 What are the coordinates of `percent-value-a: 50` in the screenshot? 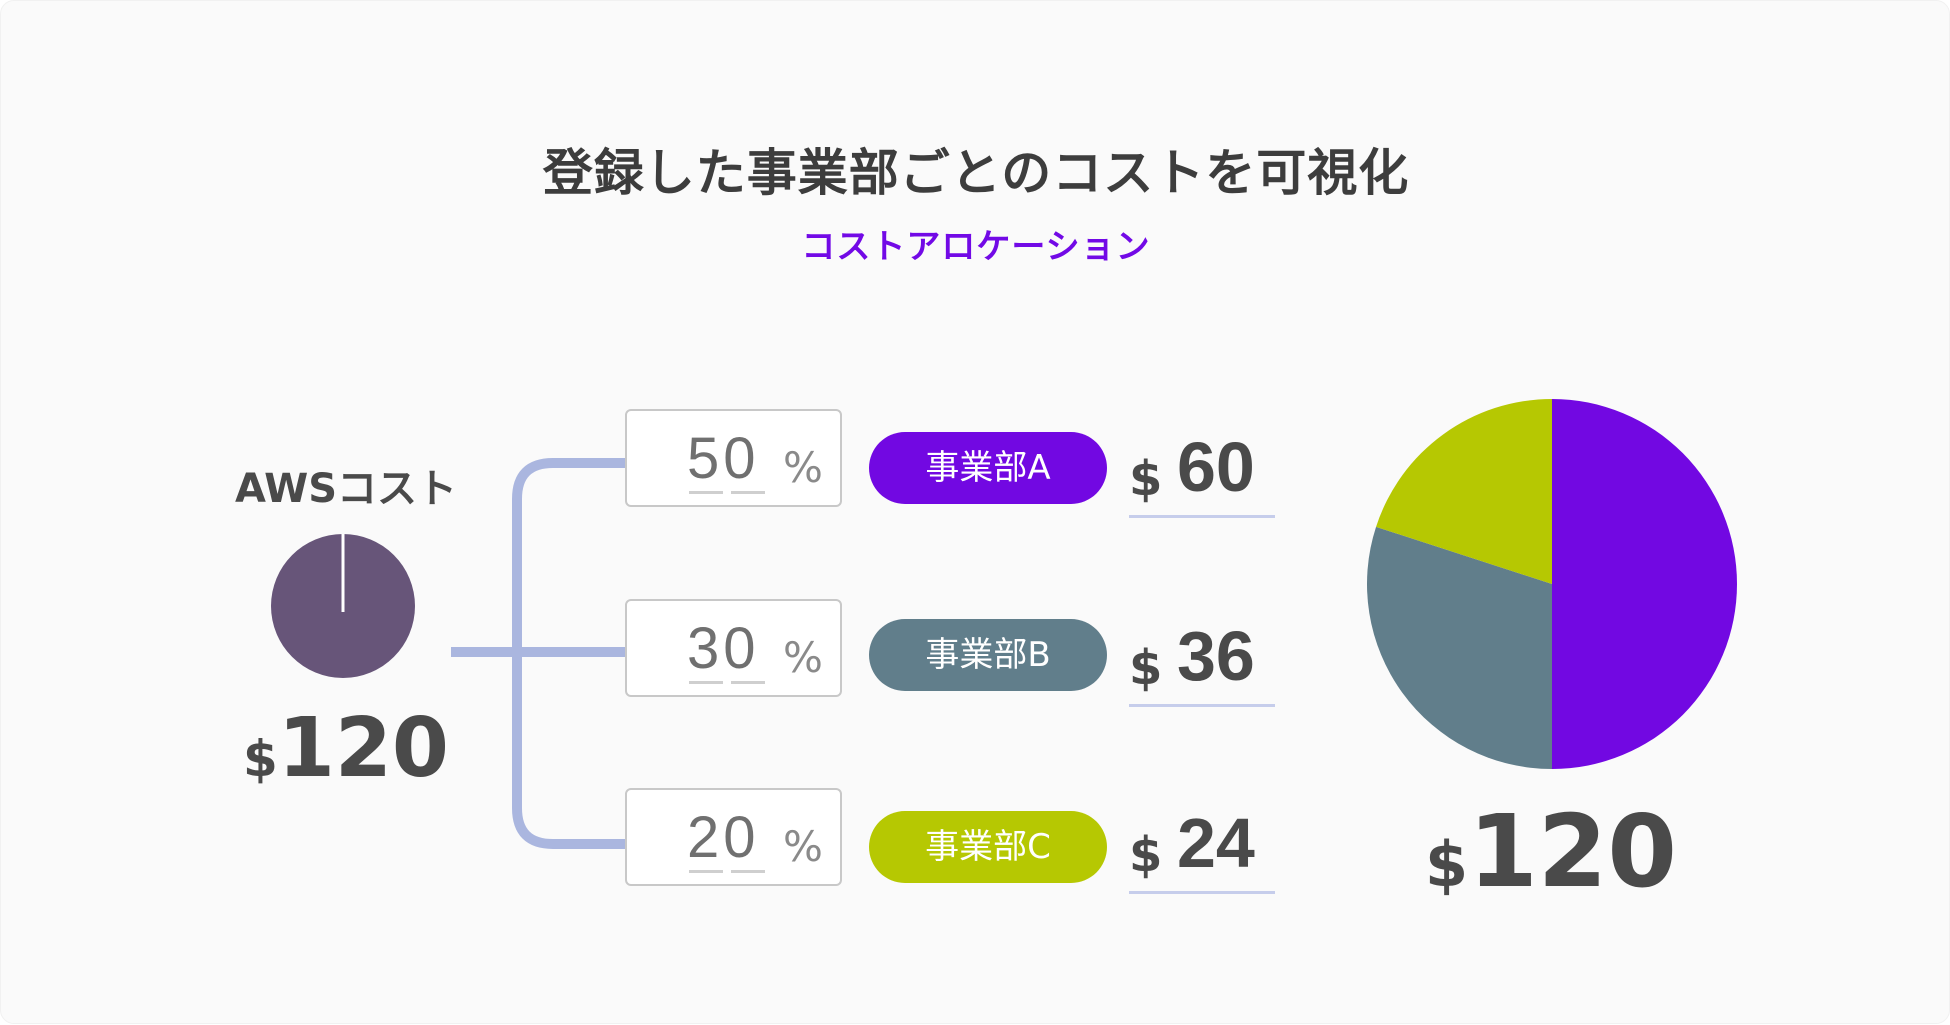 It's located at (723, 458).